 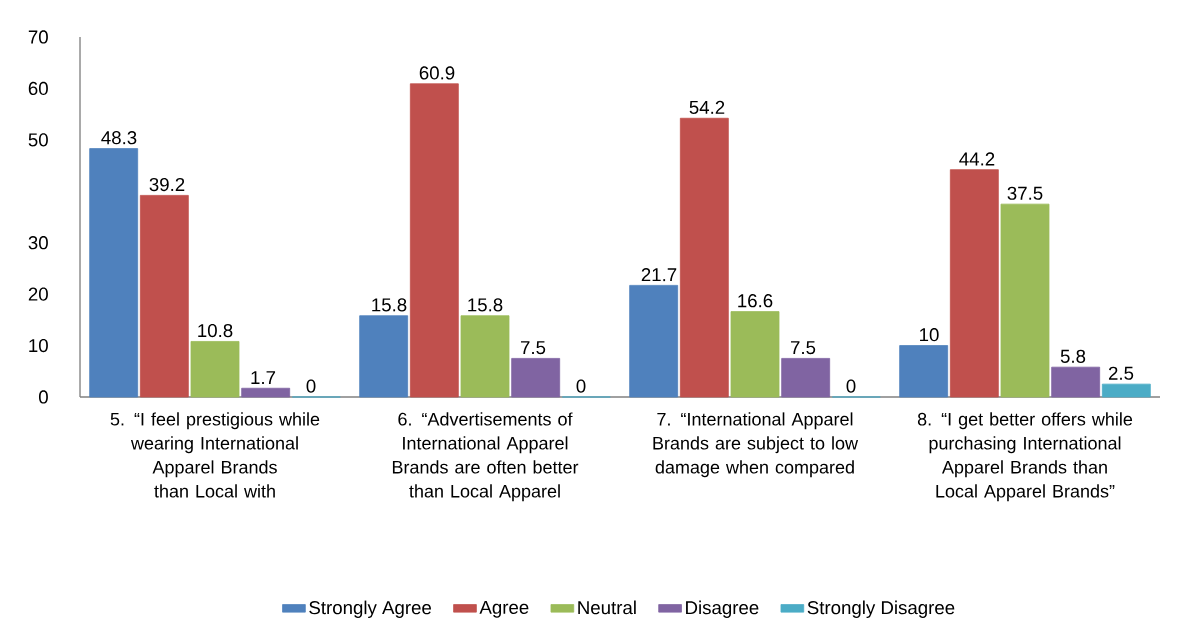 What do you see at coordinates (38, 37) in the screenshot?
I see `y-tick-label: 70` at bounding box center [38, 37].